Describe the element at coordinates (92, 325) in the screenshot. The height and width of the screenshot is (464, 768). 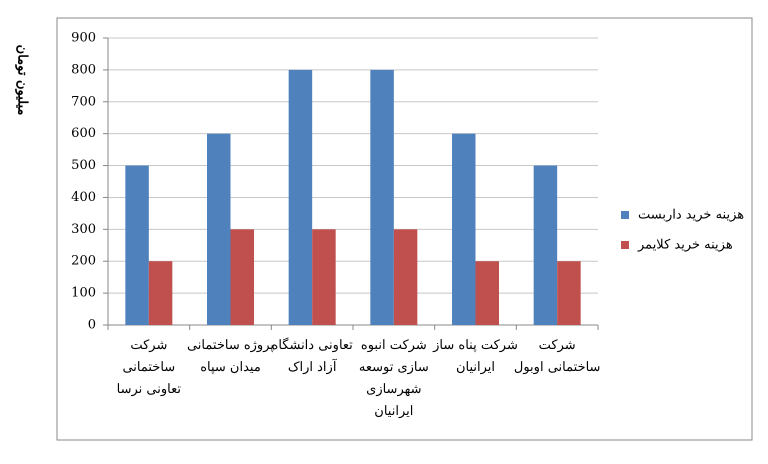
I see `y-tick-label: 0` at that location.